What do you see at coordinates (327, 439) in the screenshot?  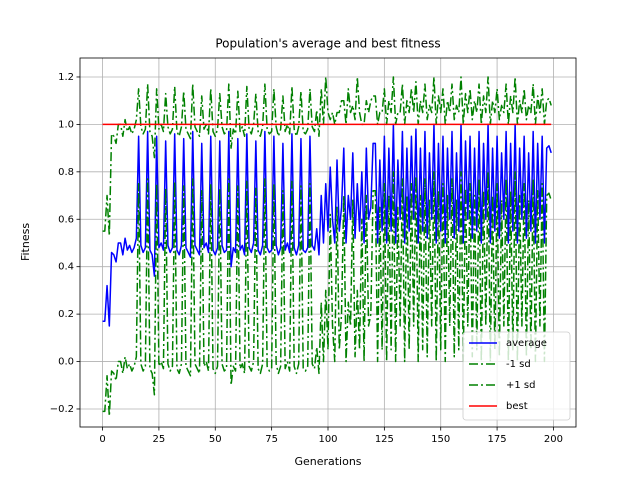 I see `x-tick-label: 100` at bounding box center [327, 439].